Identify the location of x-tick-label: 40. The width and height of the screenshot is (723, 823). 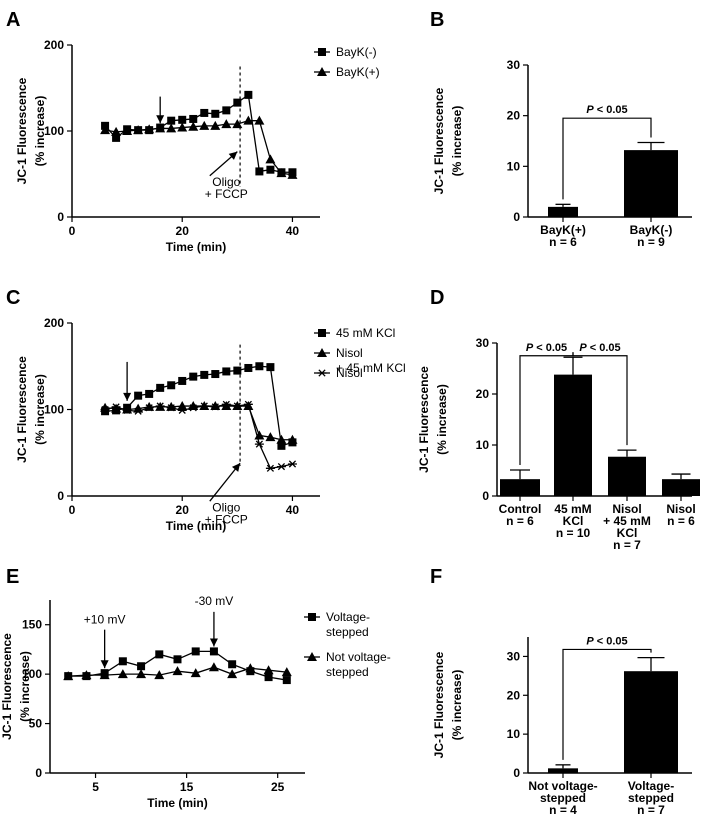
(293, 510).